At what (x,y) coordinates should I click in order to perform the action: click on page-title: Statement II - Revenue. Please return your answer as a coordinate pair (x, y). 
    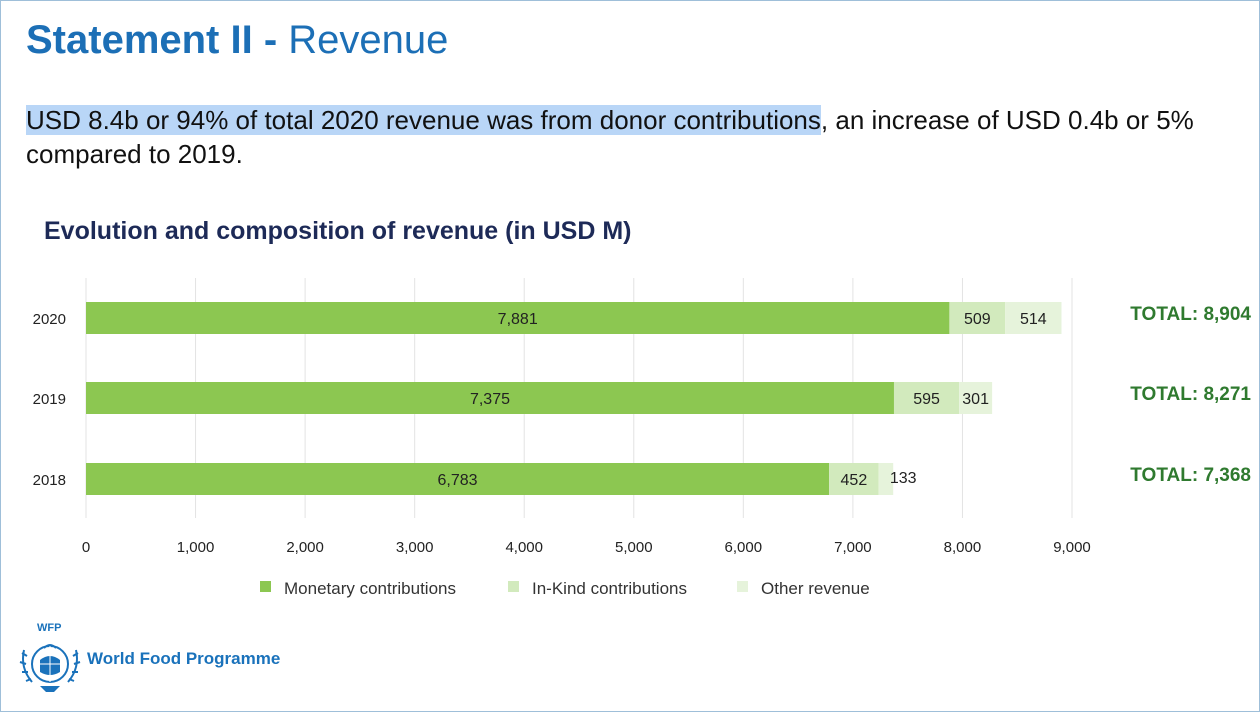
    Looking at the image, I should click on (237, 40).